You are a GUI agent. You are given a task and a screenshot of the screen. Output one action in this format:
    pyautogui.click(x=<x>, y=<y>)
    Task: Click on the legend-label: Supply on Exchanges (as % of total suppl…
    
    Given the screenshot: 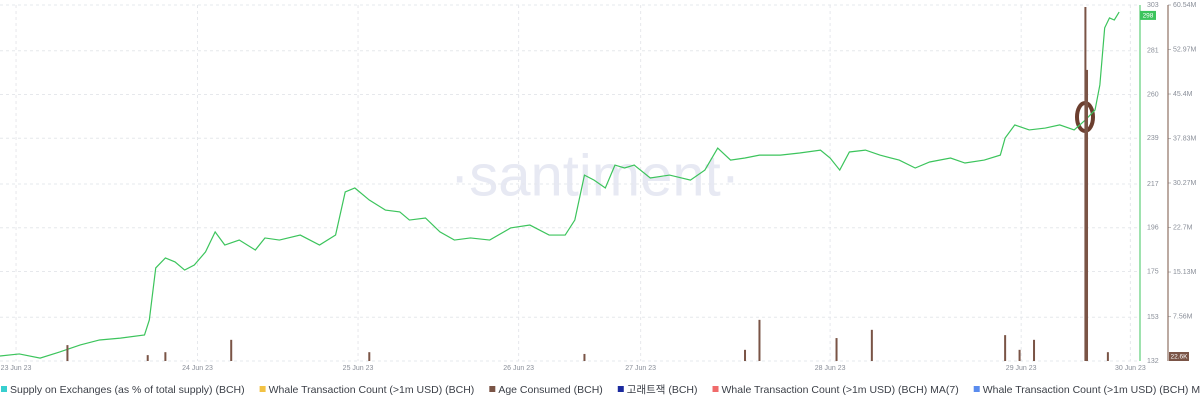 What is the action you would take?
    pyautogui.click(x=127, y=390)
    